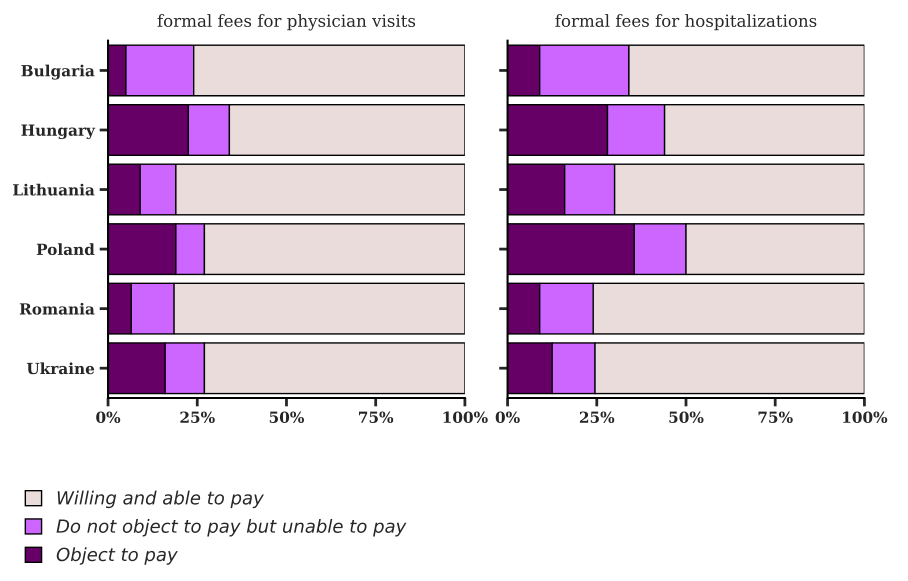 This screenshot has width=908, height=581. Describe the element at coordinates (287, 22) in the screenshot. I see `chart-title: formal fees for physician visits` at that location.